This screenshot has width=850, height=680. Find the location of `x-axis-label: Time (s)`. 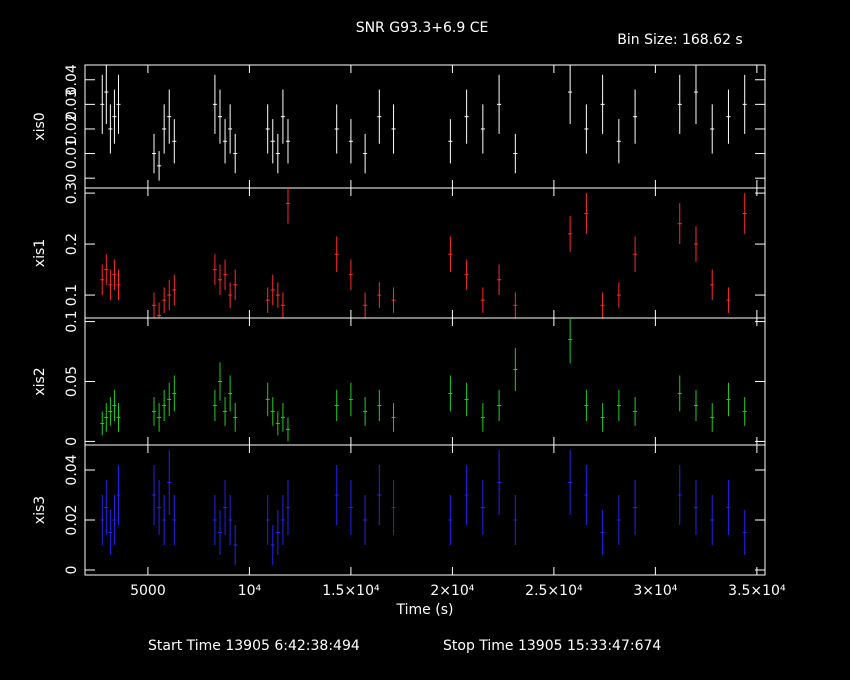

x-axis-label: Time (s) is located at coordinates (425, 610).